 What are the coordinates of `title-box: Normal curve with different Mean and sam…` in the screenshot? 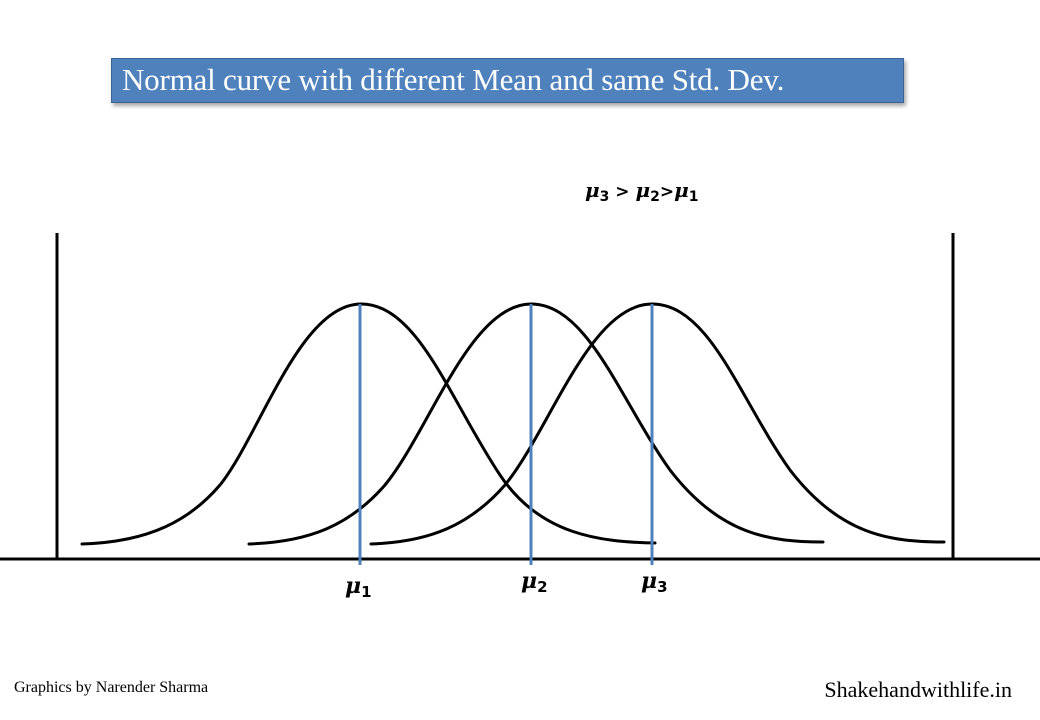 It's located at (507, 80).